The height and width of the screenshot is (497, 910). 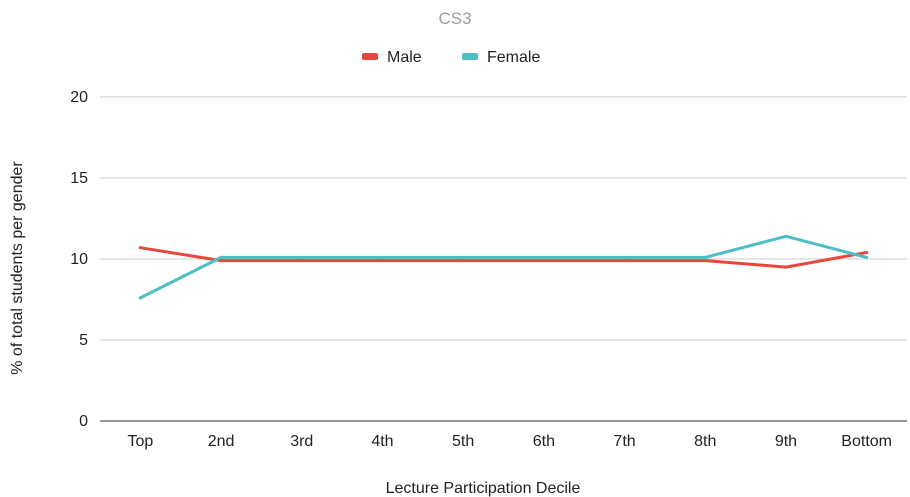 What do you see at coordinates (866, 441) in the screenshot?
I see `x-tick-label: Bottom` at bounding box center [866, 441].